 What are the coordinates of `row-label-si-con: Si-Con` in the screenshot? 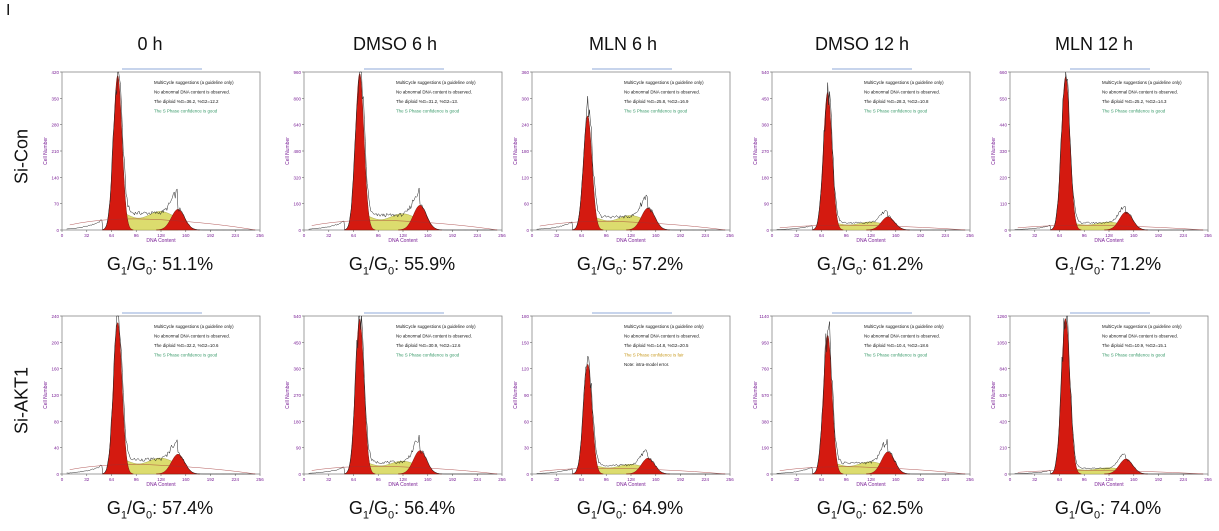 It's located at (21, 156).